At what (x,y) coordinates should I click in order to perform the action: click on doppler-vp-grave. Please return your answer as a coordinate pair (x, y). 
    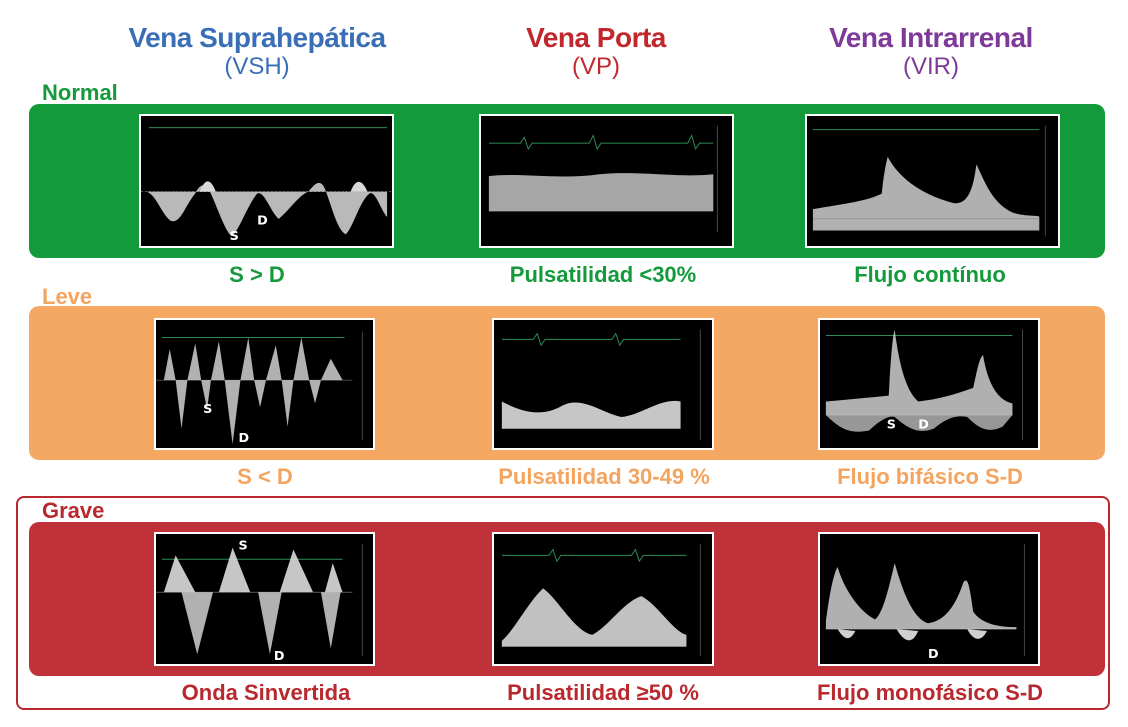
    Looking at the image, I should click on (603, 599).